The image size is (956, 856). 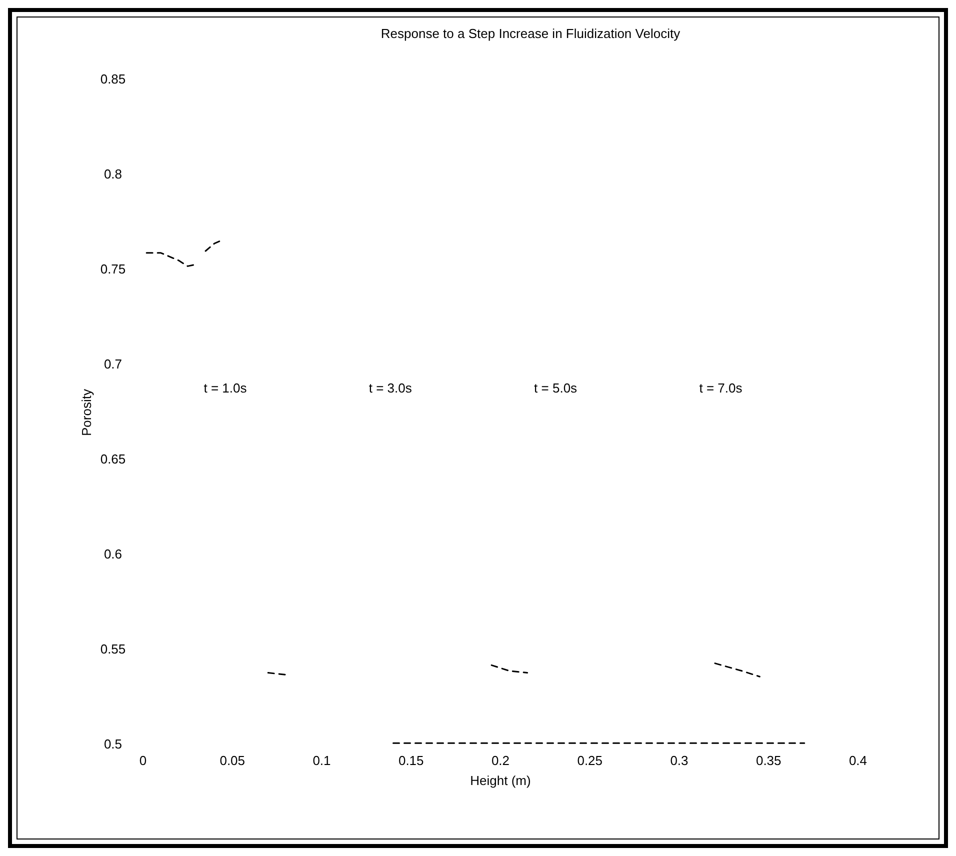 I want to click on x-tick-label: 0.2, so click(x=500, y=760).